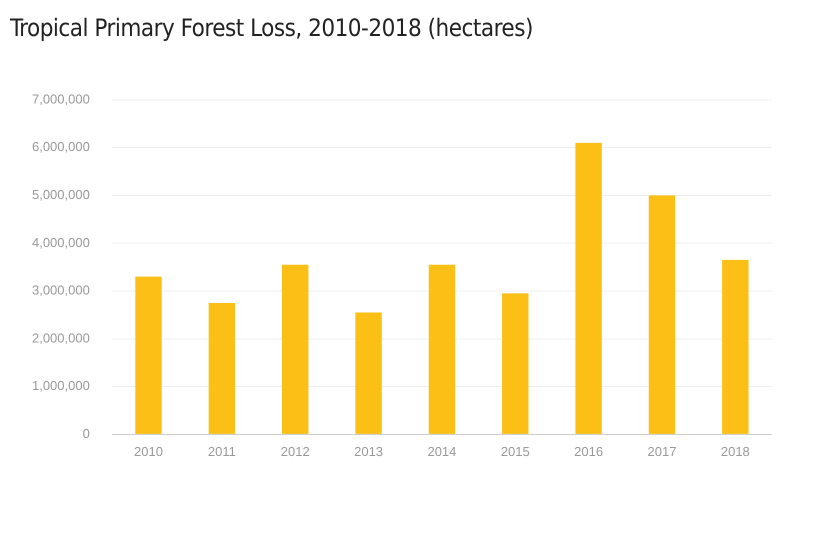  I want to click on y-tick-label: 6,000,000, so click(61, 146).